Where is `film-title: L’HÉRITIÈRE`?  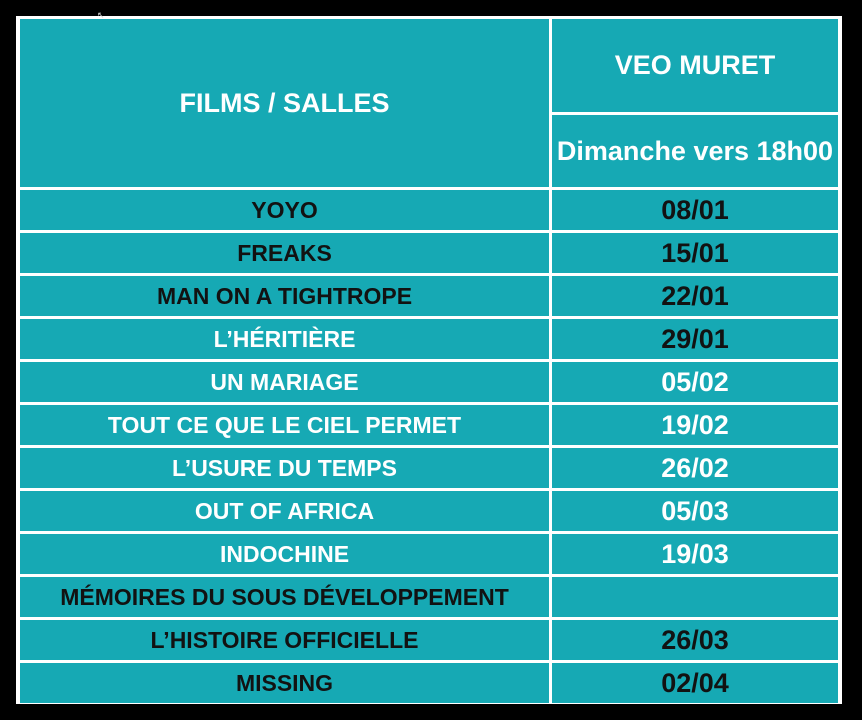
film-title: L’HÉRITIÈRE is located at coordinates (284, 339).